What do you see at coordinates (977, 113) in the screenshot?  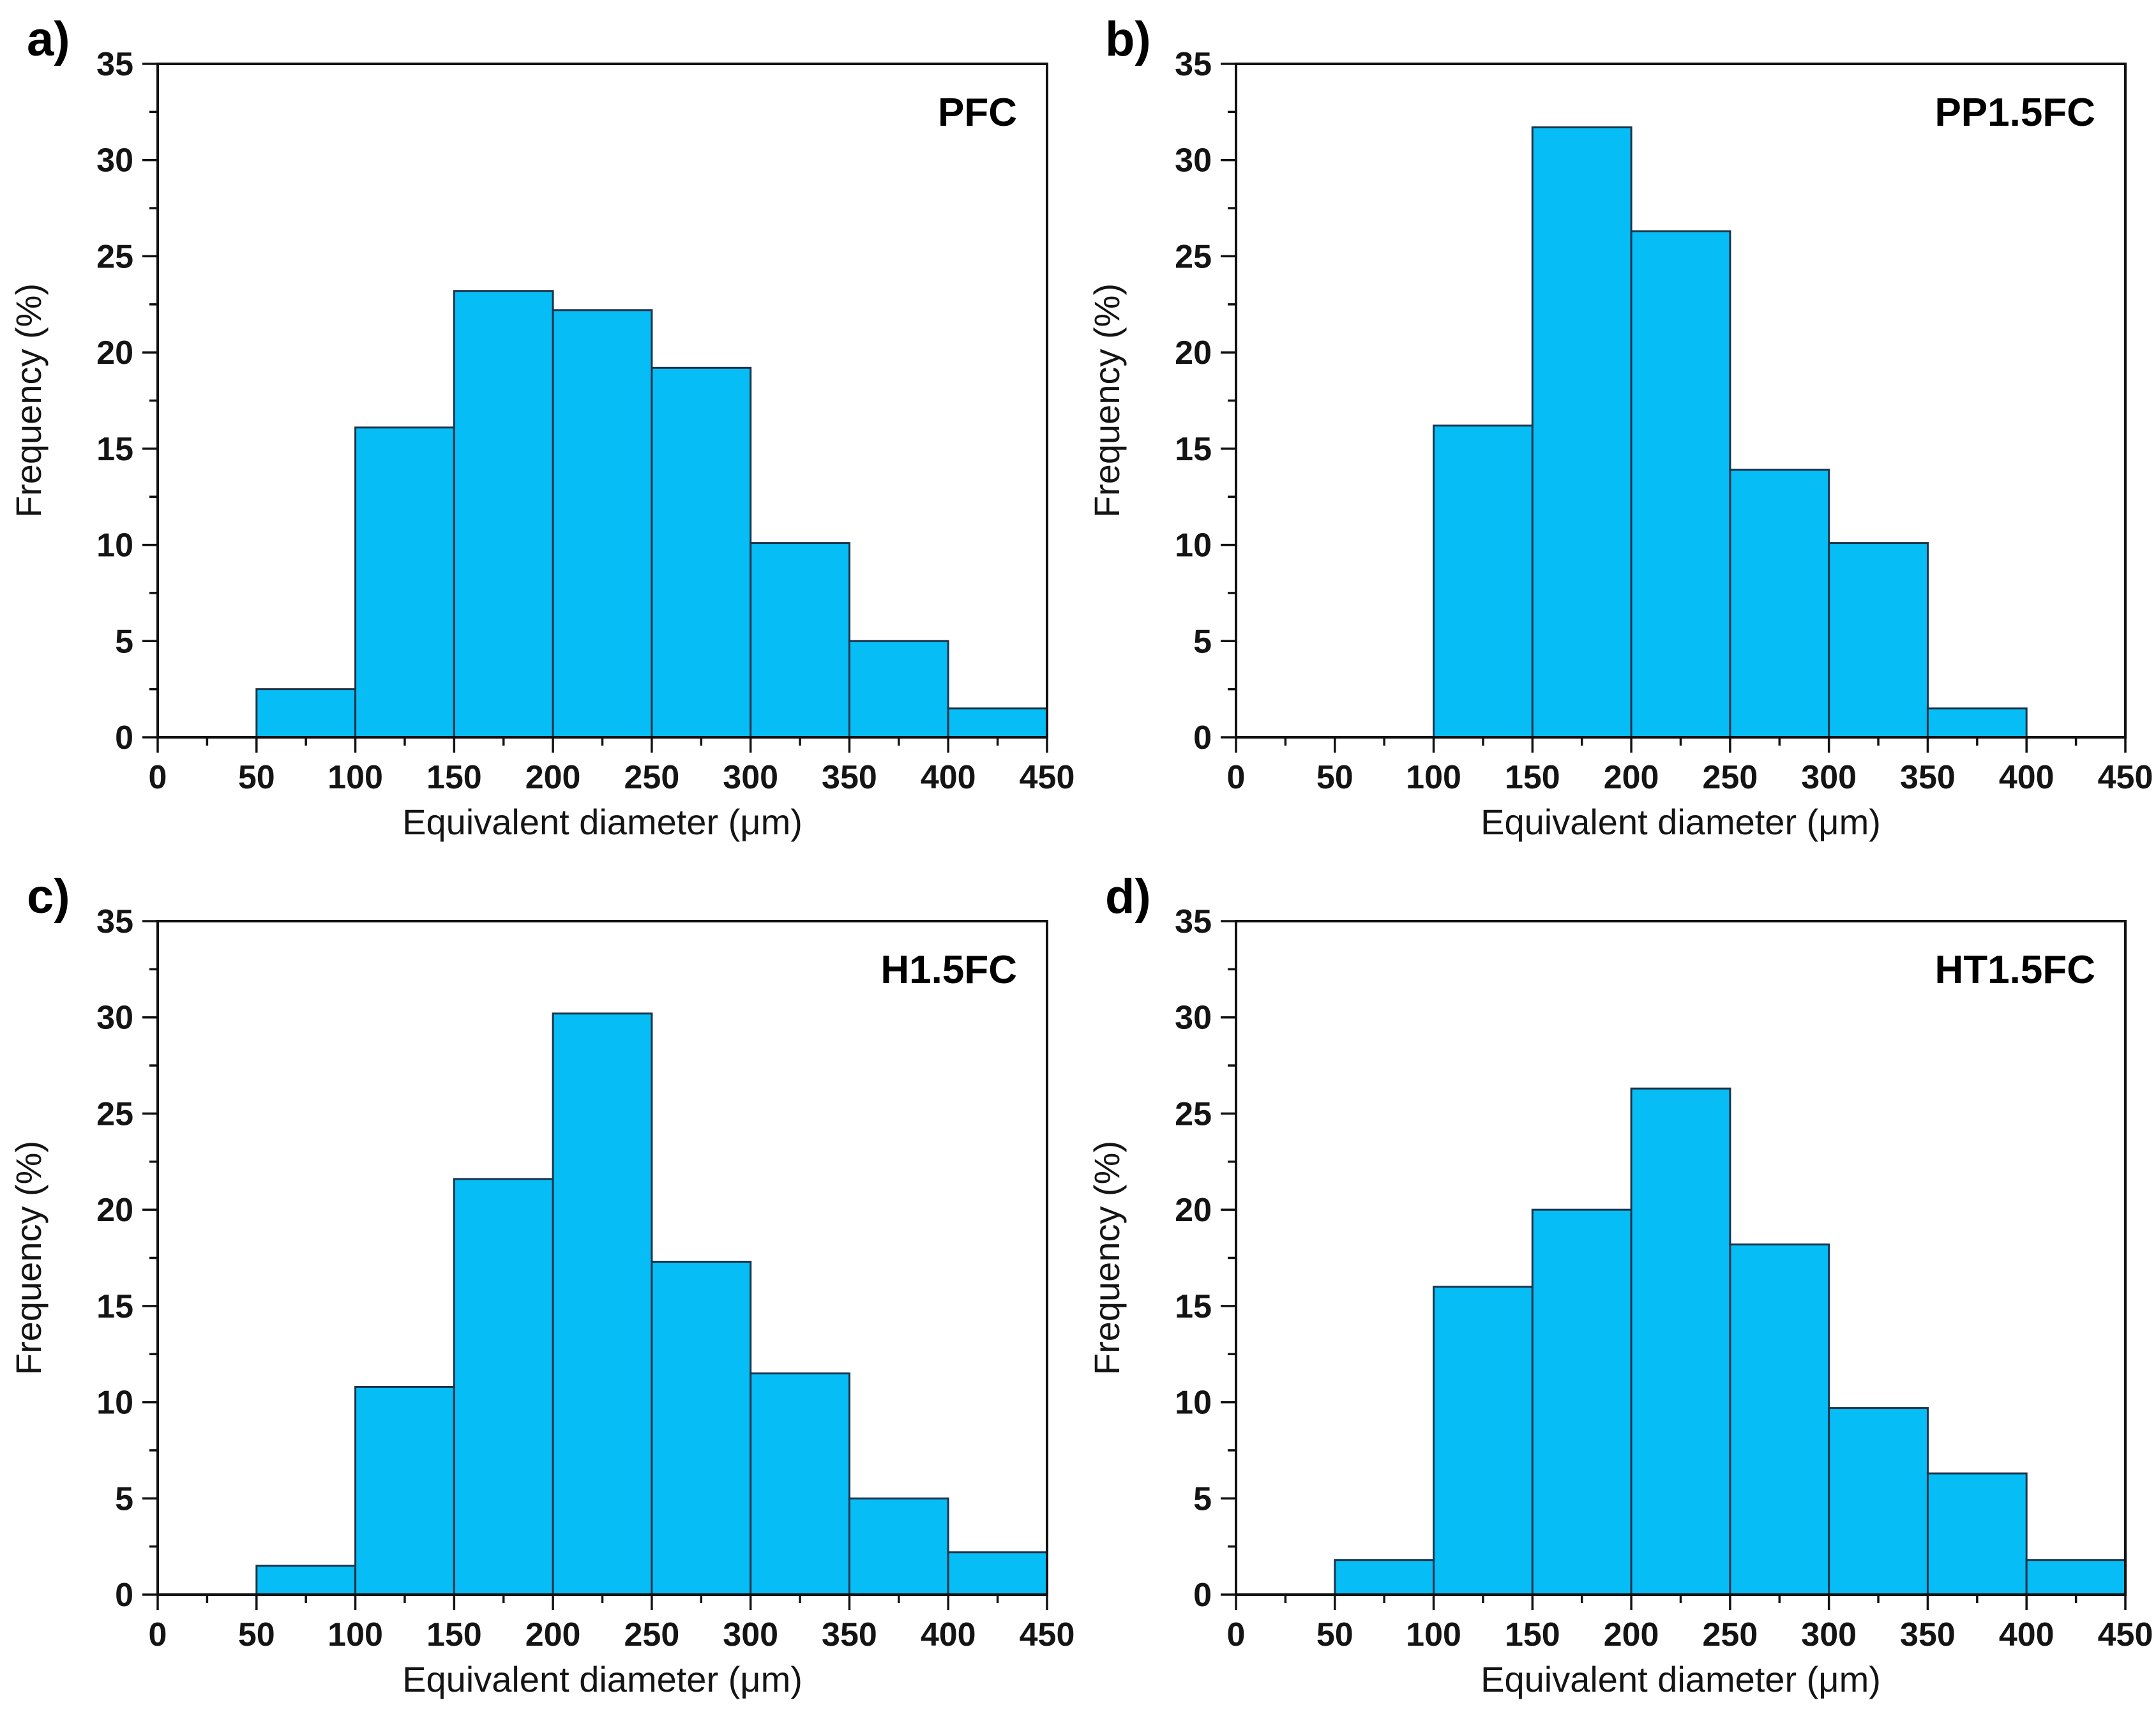 I see `sample-label-pfc: PFC` at bounding box center [977, 113].